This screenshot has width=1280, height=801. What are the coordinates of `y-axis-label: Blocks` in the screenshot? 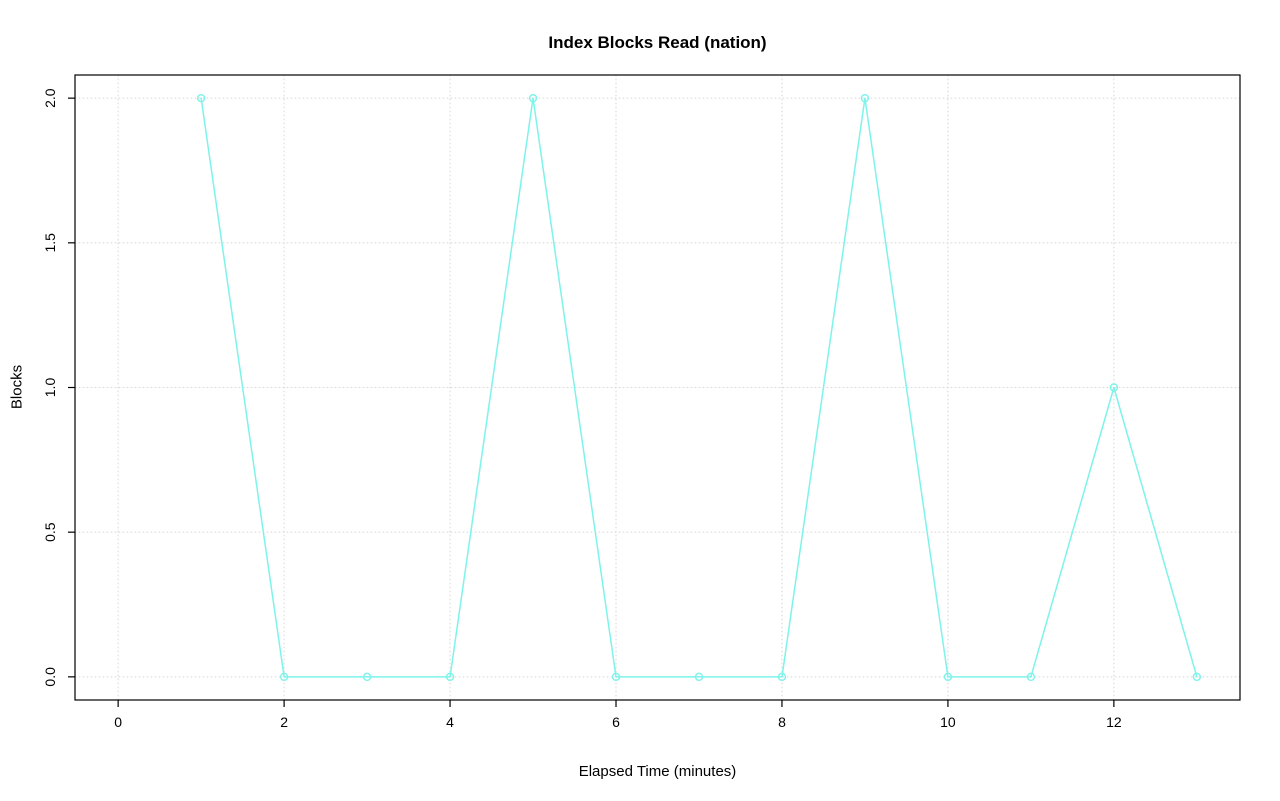 It's located at (17, 387).